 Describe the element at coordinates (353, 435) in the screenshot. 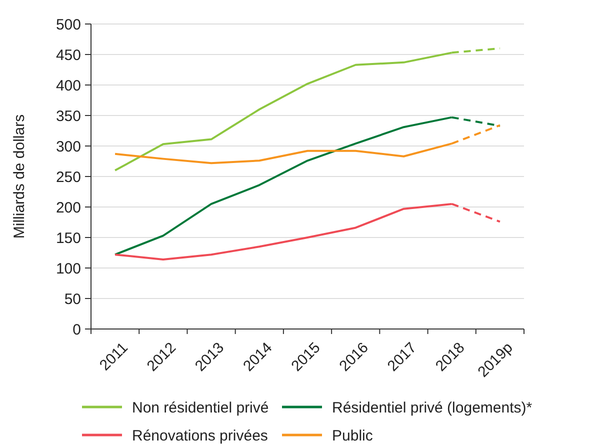

I see `legend-label: Public` at that location.